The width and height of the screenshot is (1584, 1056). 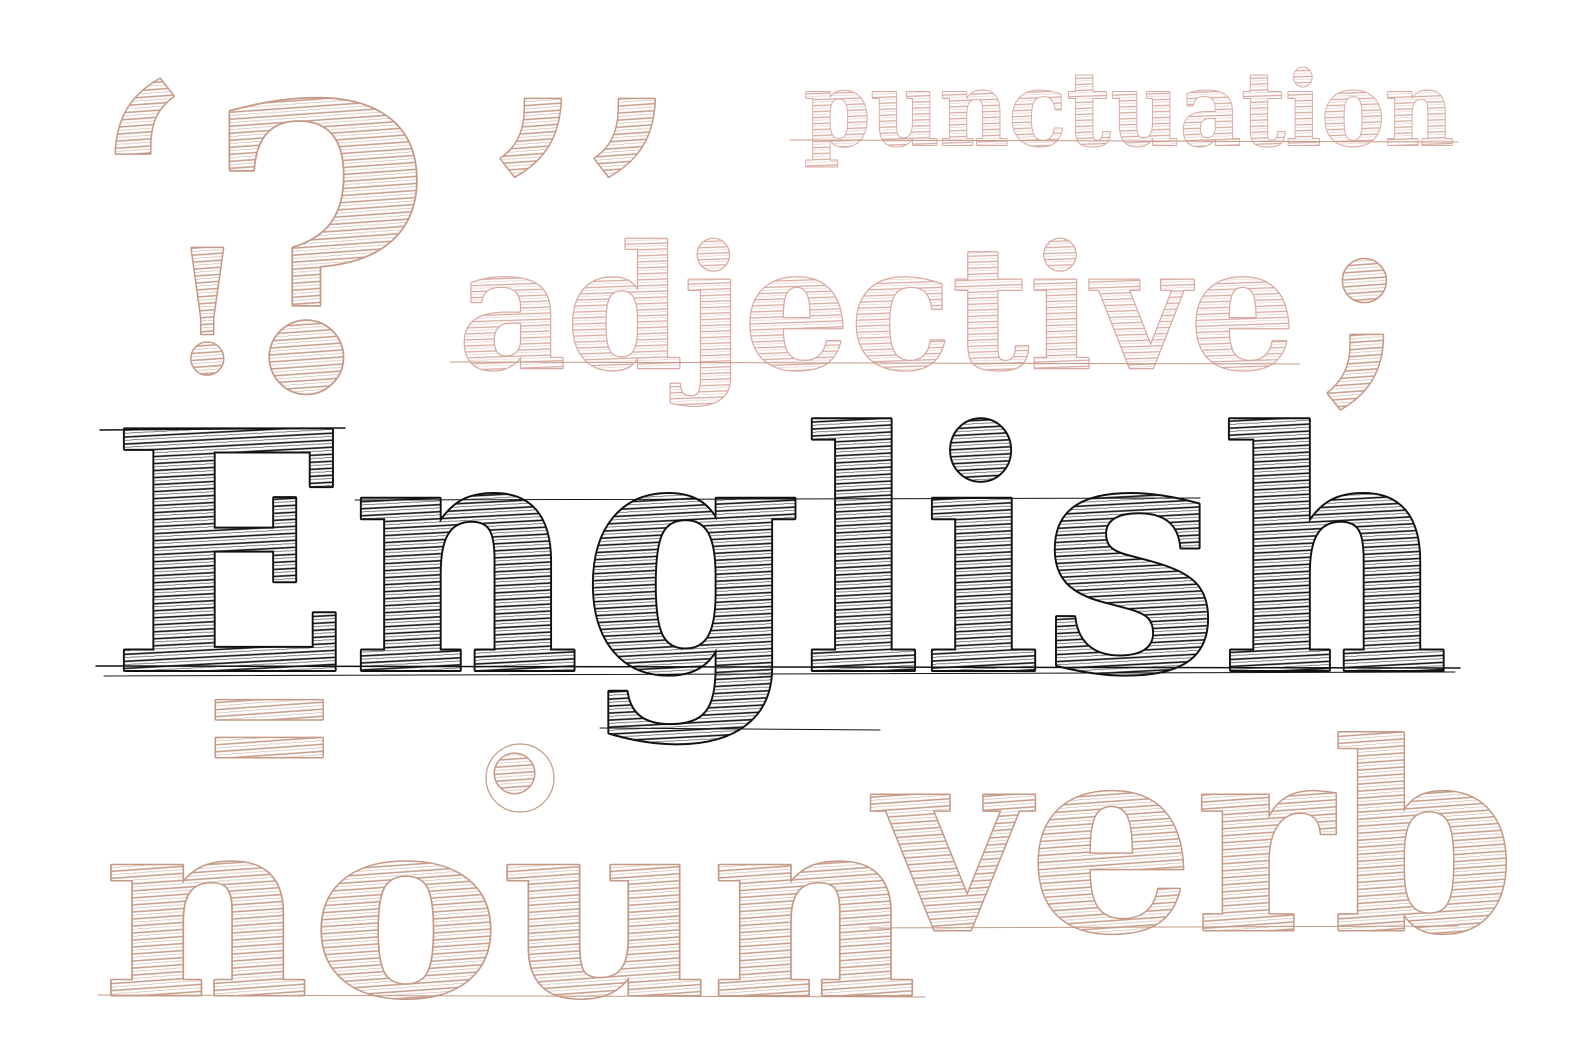 What do you see at coordinates (143, 181) in the screenshot?
I see `open-quote-mark: ‘` at bounding box center [143, 181].